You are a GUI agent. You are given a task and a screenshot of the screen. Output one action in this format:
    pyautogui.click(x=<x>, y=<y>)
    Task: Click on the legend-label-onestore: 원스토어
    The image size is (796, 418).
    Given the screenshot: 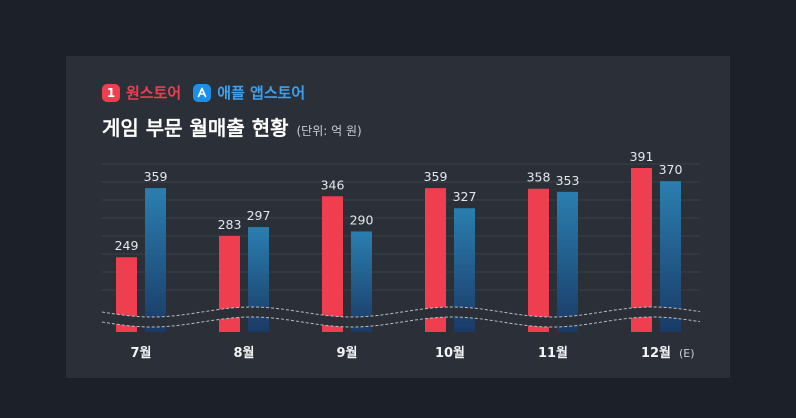 What is the action you would take?
    pyautogui.click(x=154, y=93)
    